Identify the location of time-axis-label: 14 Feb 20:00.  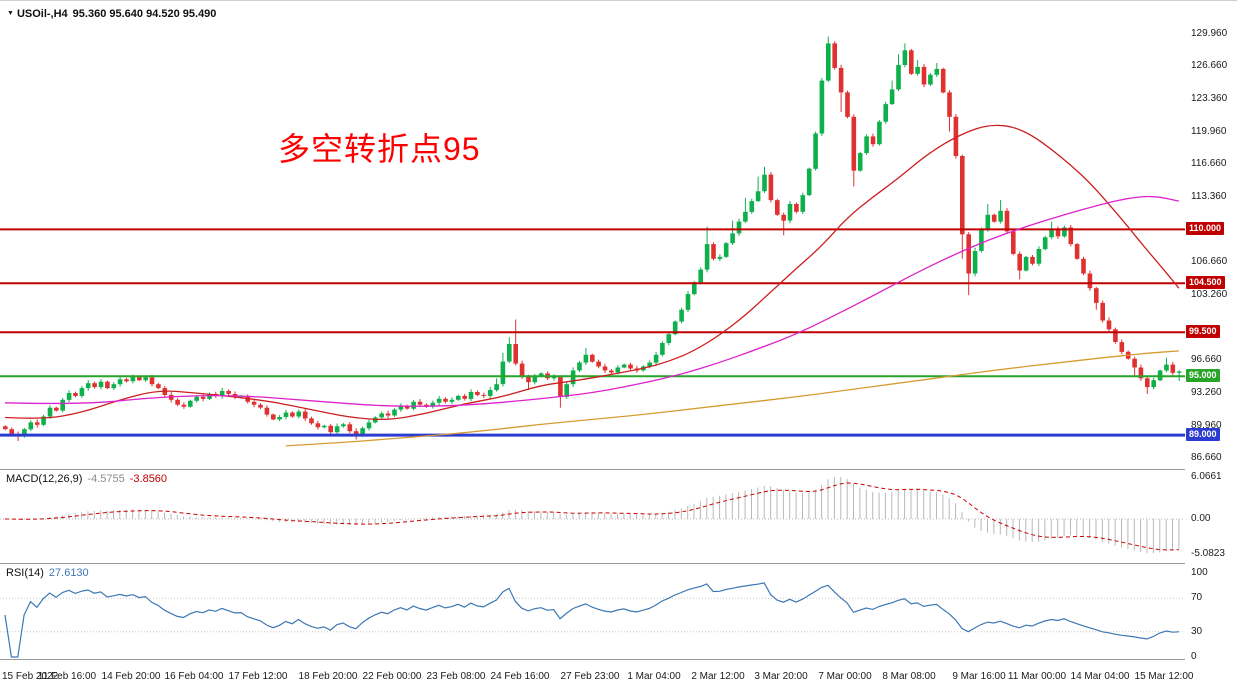
(131, 676).